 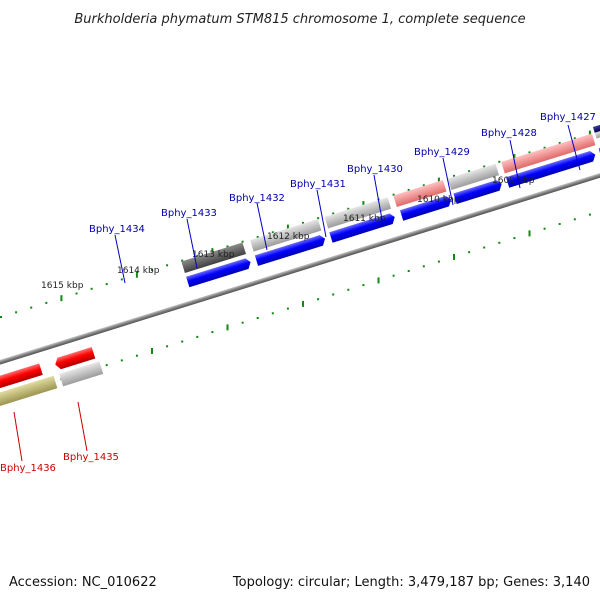 I want to click on tick-label: 1614 kbp, so click(x=138, y=271).